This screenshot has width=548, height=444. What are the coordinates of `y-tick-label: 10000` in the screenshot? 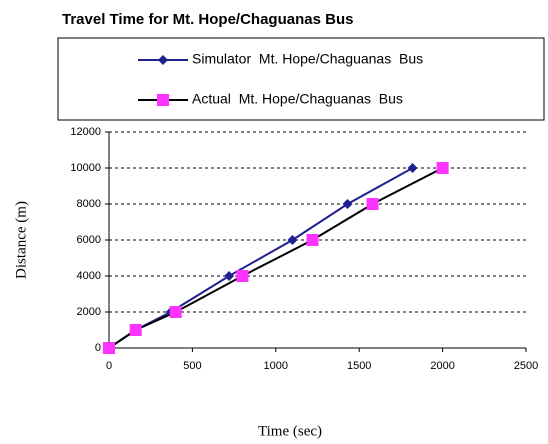 It's located at (85, 168).